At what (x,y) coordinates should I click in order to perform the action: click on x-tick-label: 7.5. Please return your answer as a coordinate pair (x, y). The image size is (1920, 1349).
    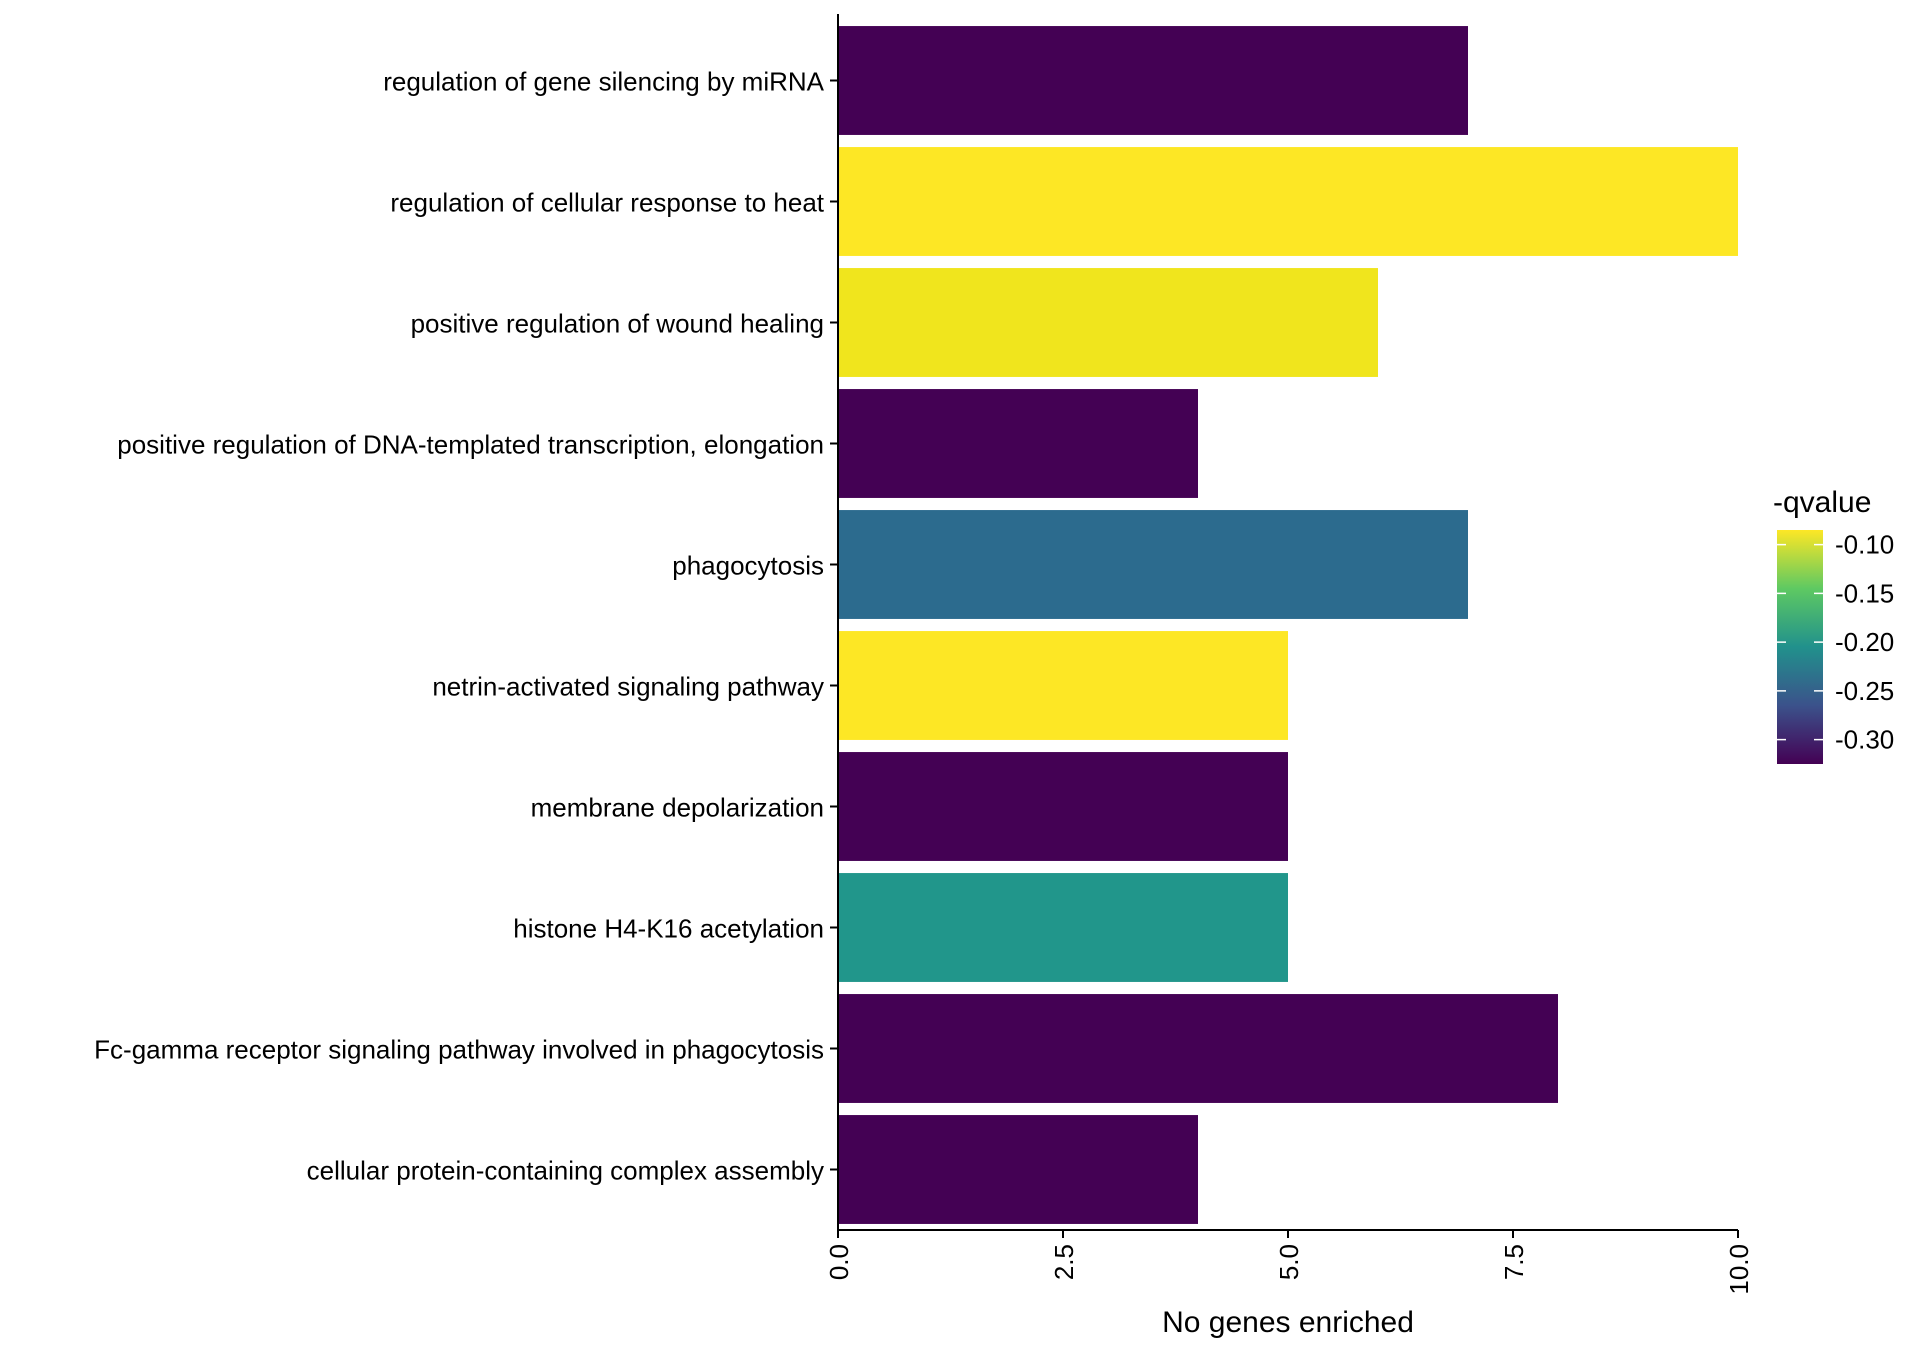
    Looking at the image, I should click on (1514, 1262).